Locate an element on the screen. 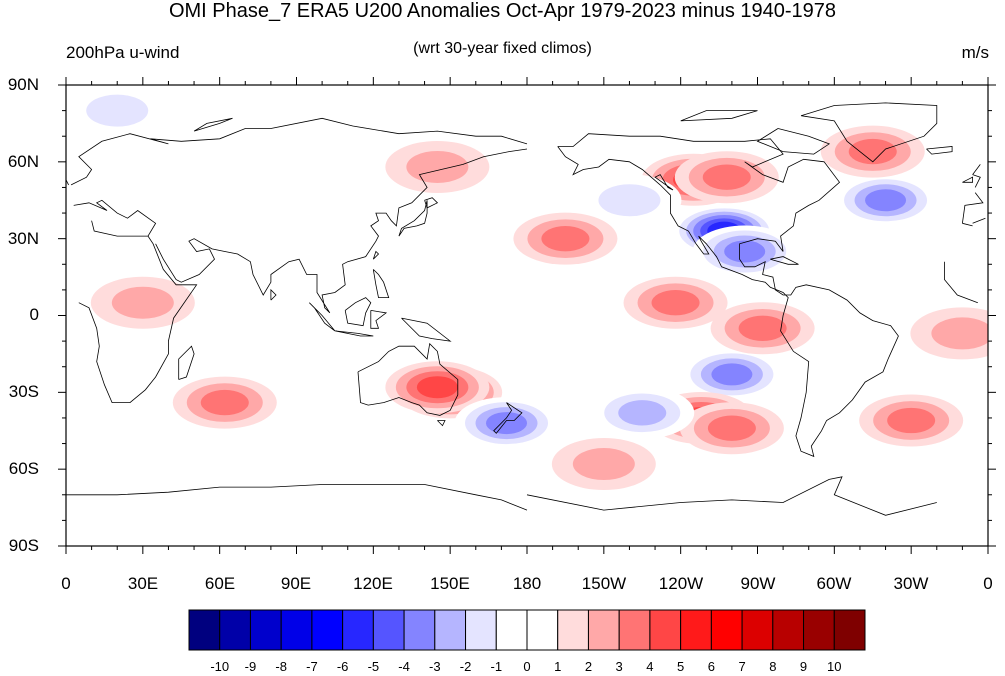 This screenshot has height=676, width=1005. colorbar-label: 10 is located at coordinates (834, 666).